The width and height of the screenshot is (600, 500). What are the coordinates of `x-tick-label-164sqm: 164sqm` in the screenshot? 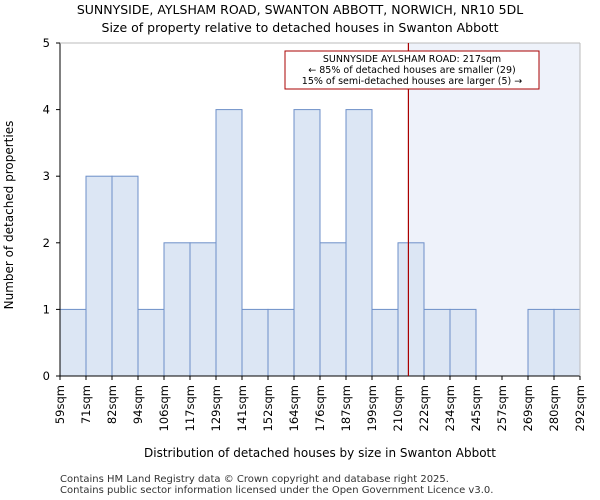 It's located at (294, 408).